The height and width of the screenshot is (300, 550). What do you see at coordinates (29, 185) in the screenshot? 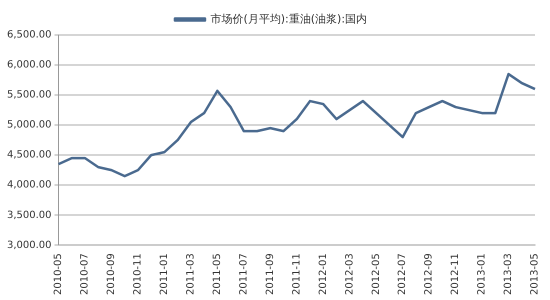
I see `y-tick-label: 4,000.00` at bounding box center [29, 185].